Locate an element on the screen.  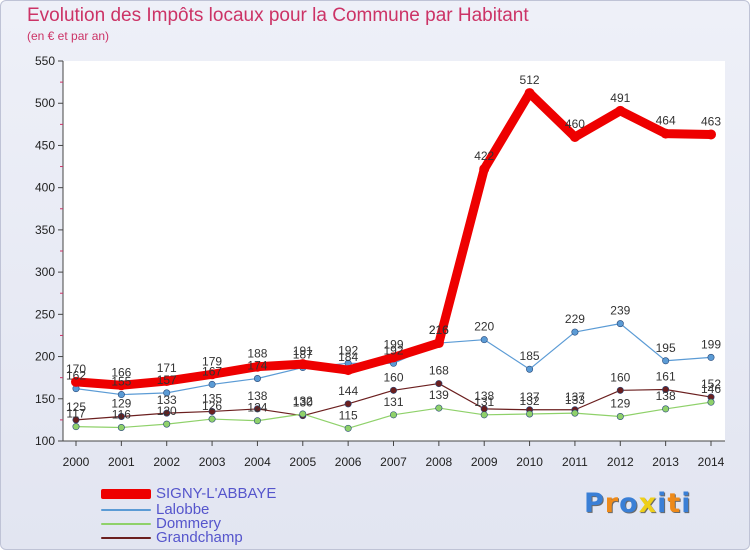
data-label-2: 126 is located at coordinates (212, 406).